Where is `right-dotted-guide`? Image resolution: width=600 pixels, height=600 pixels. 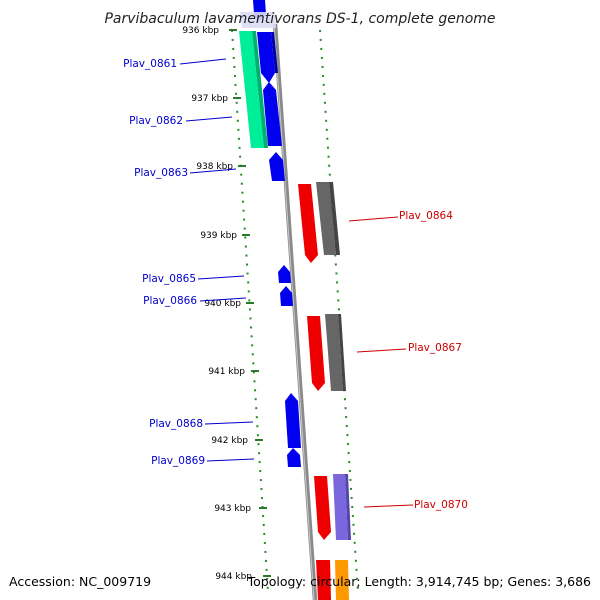 right-dotted-guide is located at coordinates (339, 311).